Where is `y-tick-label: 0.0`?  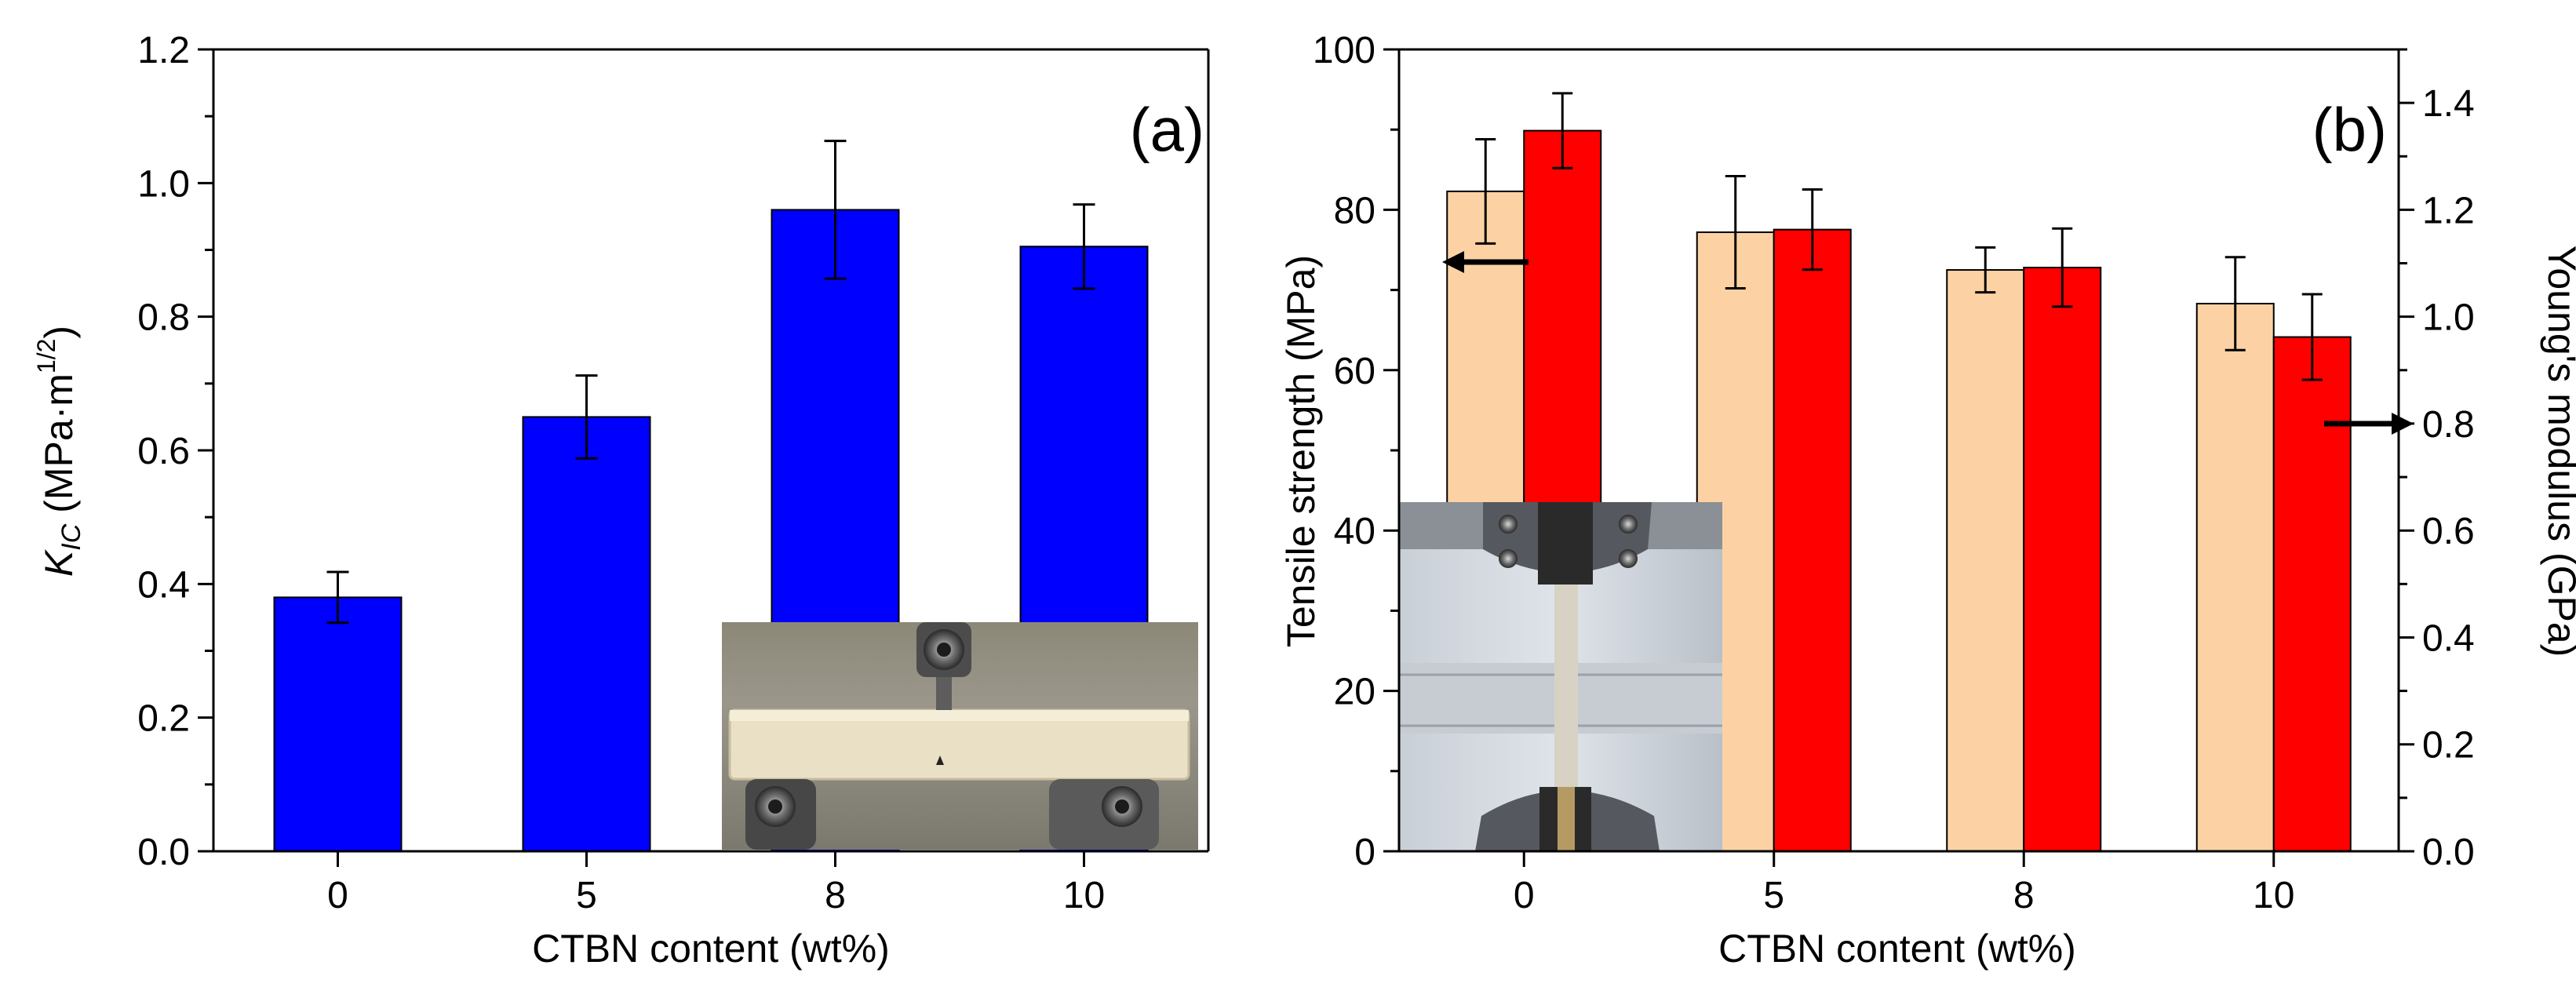 y-tick-label: 0.0 is located at coordinates (163, 852).